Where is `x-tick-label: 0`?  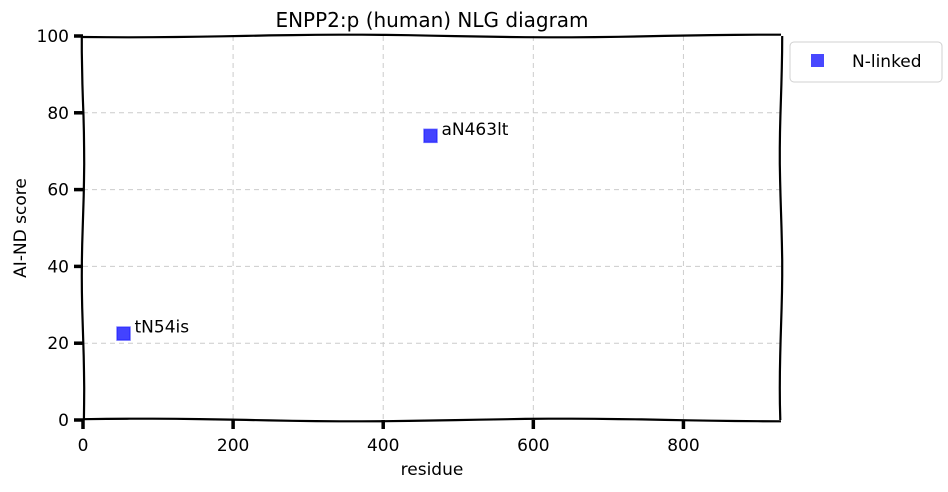 x-tick-label: 0 is located at coordinates (83, 446).